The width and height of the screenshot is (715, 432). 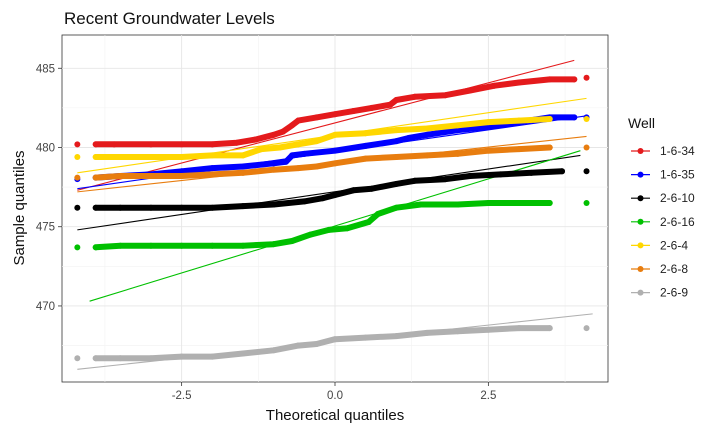 I want to click on y-tick-label: 480, so click(x=45, y=148).